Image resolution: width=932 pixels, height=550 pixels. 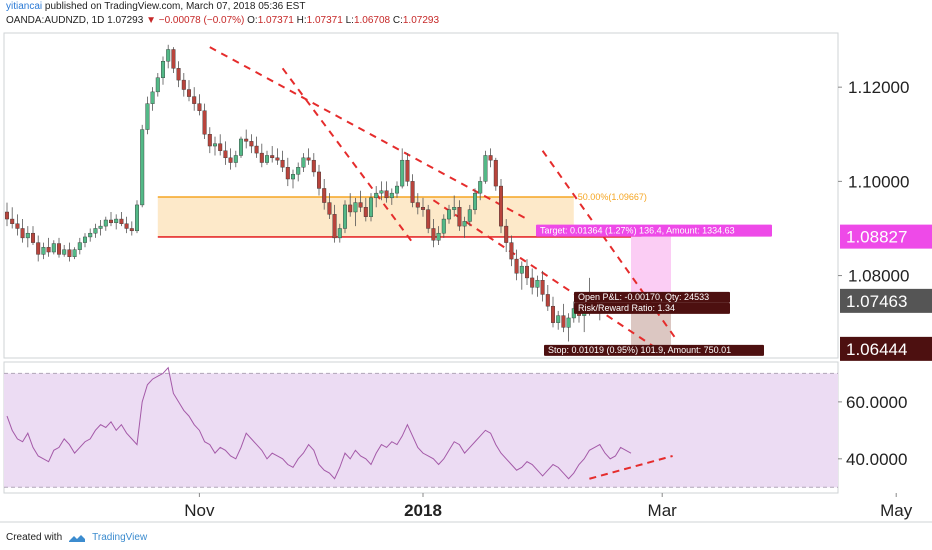 What do you see at coordinates (876, 301) in the screenshot?
I see `last-price-badge: 1.07463` at bounding box center [876, 301].